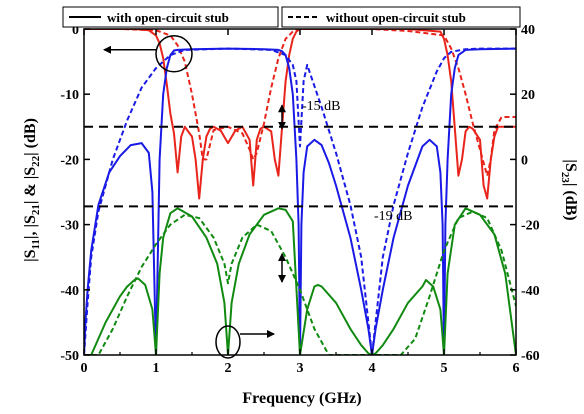 This screenshot has width=584, height=414. What do you see at coordinates (69, 226) in the screenshot?
I see `y-left-tick-label: -30` at bounding box center [69, 226].